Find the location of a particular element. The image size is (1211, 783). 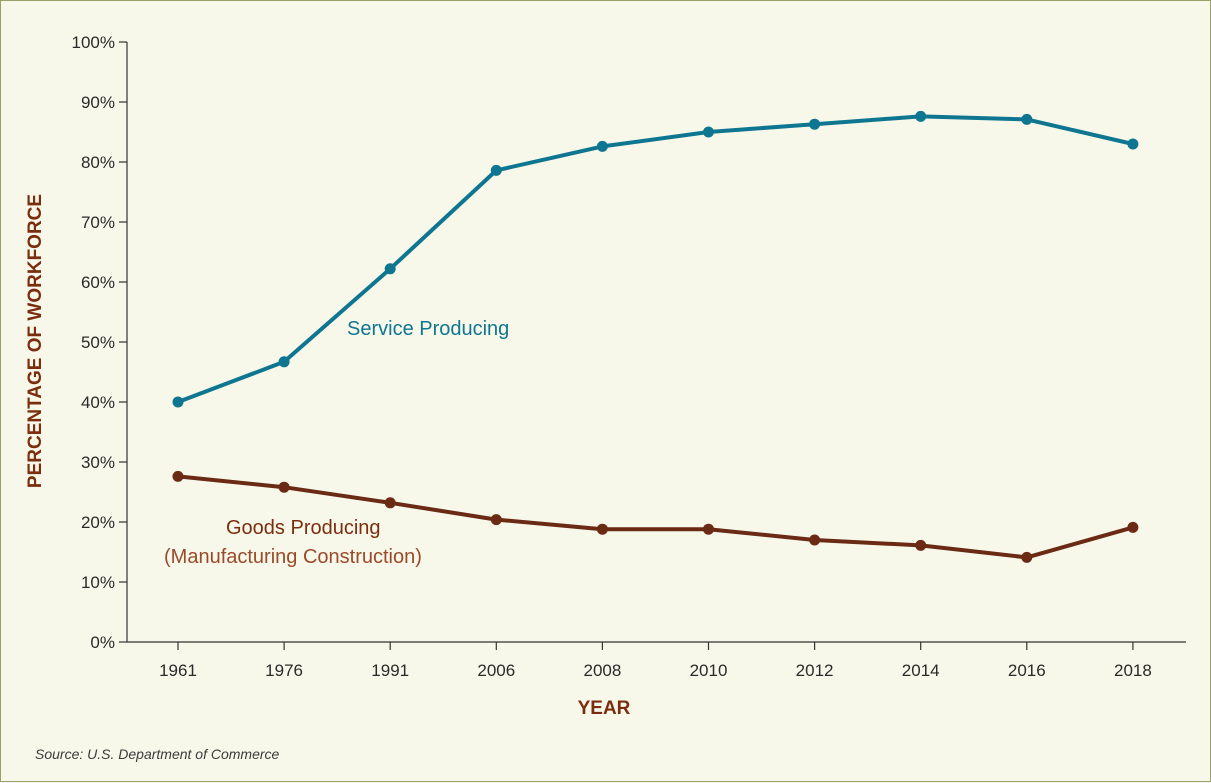

x-tick-label: 2006 is located at coordinates (496, 670).